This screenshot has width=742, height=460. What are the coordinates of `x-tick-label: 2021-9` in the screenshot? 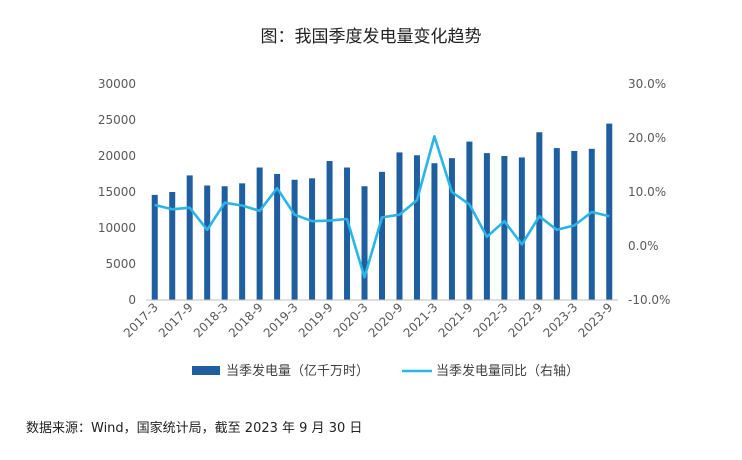 It's located at (456, 320).